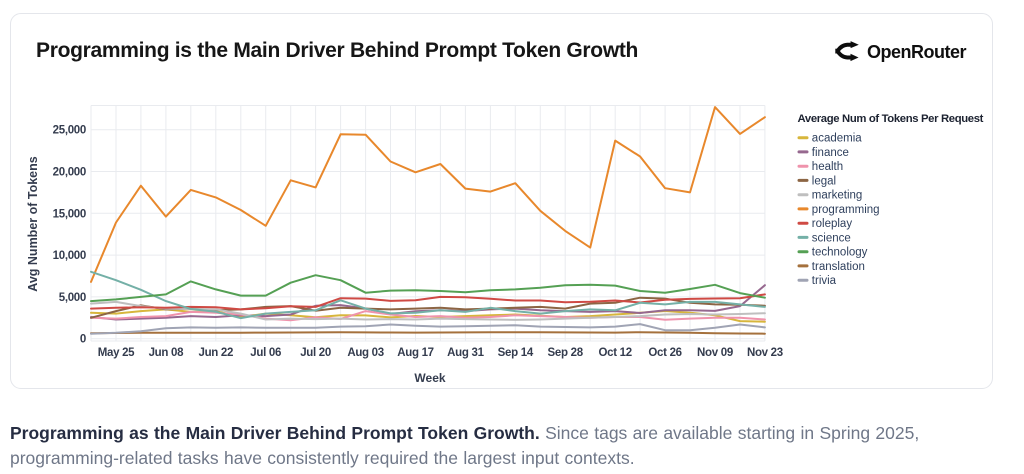 This screenshot has width=1024, height=474. I want to click on svg-text: 15,000, so click(69, 214).